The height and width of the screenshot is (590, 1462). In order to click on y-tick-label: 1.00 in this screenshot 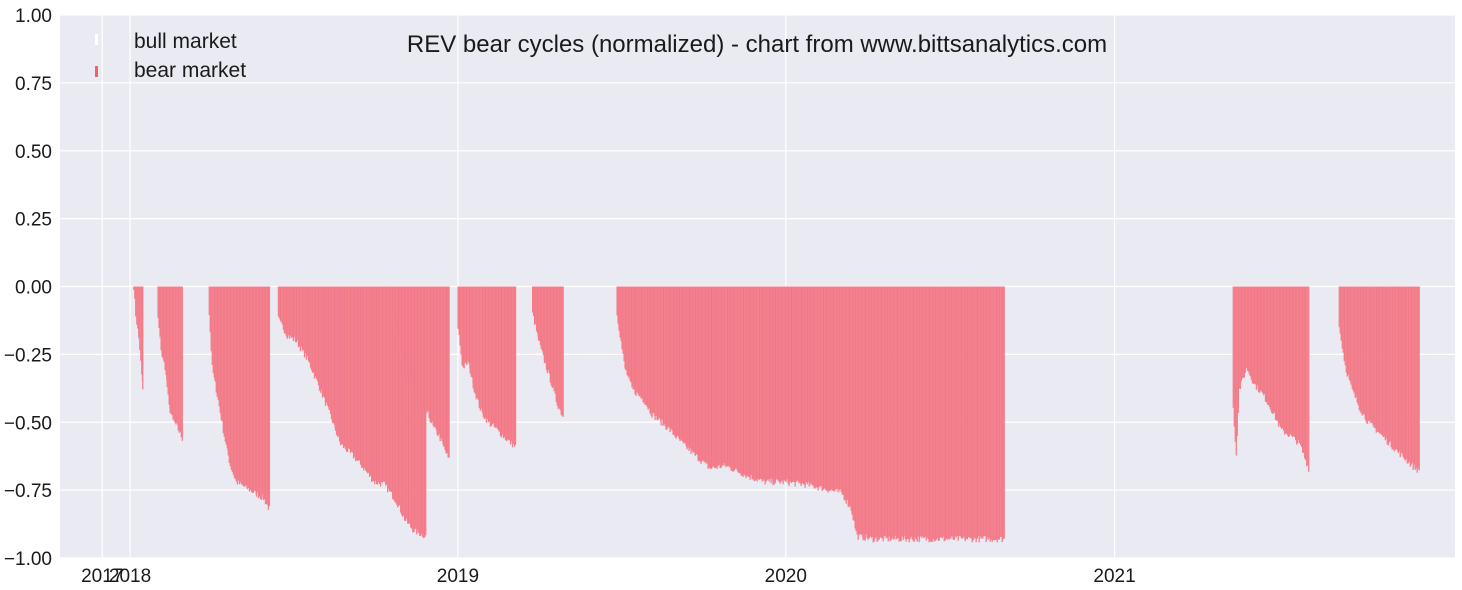, I will do `click(33, 16)`.